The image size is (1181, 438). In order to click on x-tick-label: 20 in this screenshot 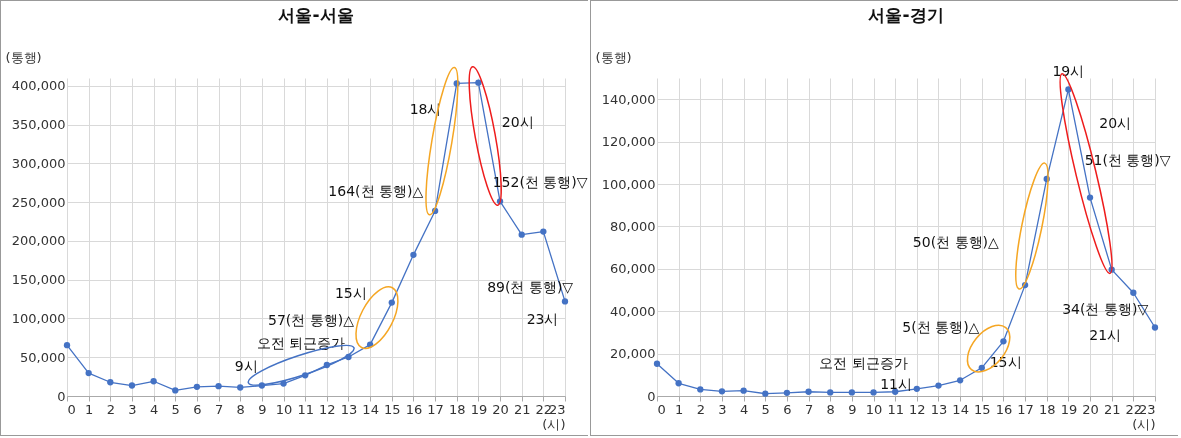, I will do `click(1090, 409)`.